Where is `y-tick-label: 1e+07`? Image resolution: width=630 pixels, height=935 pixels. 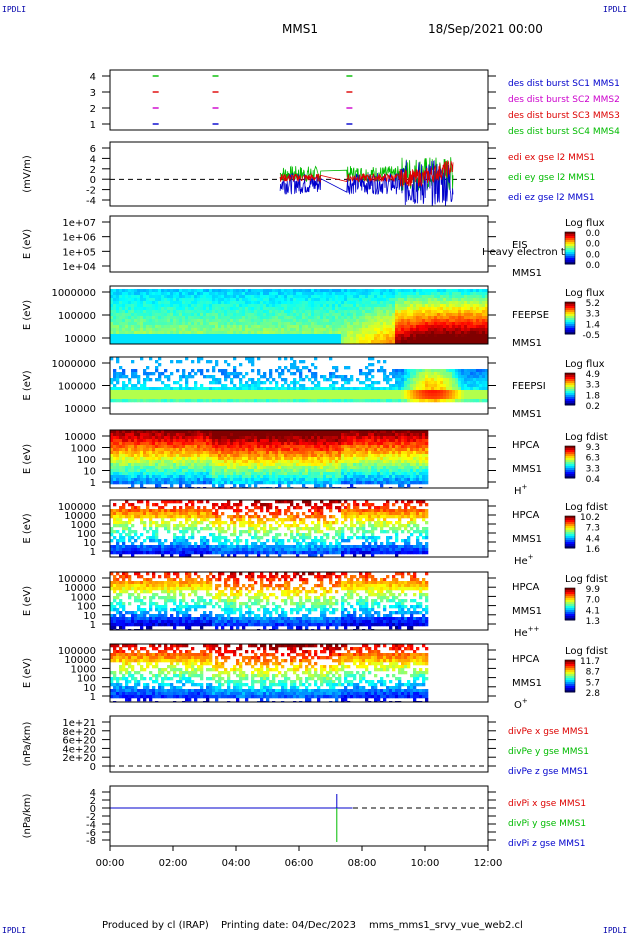 y-tick-label: 1e+07 is located at coordinates (79, 223).